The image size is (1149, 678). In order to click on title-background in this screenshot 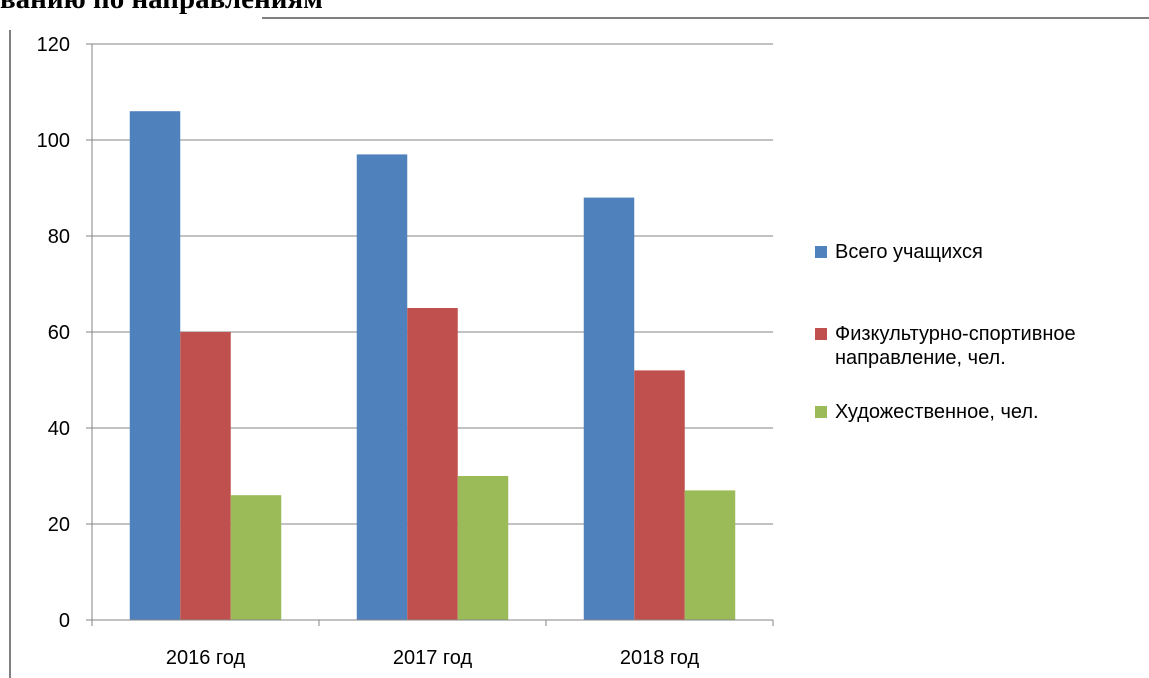, I will do `click(131, 15)`.